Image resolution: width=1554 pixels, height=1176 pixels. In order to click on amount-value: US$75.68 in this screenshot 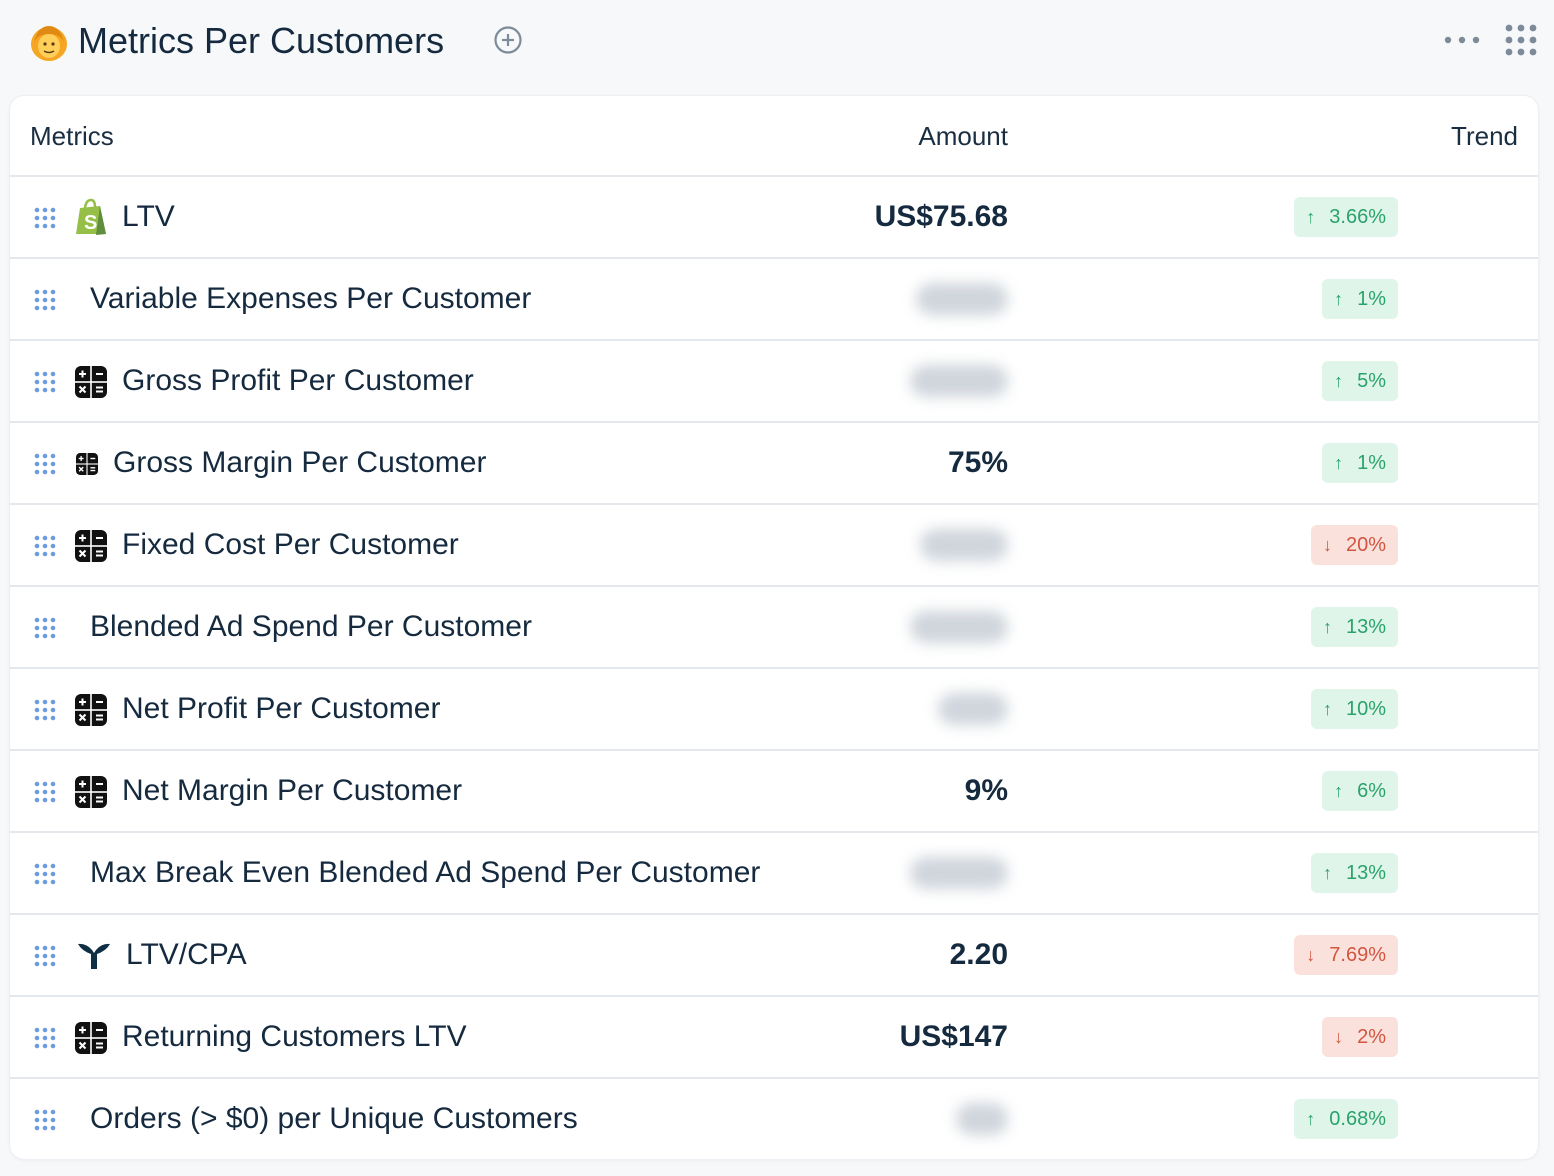, I will do `click(941, 216)`.